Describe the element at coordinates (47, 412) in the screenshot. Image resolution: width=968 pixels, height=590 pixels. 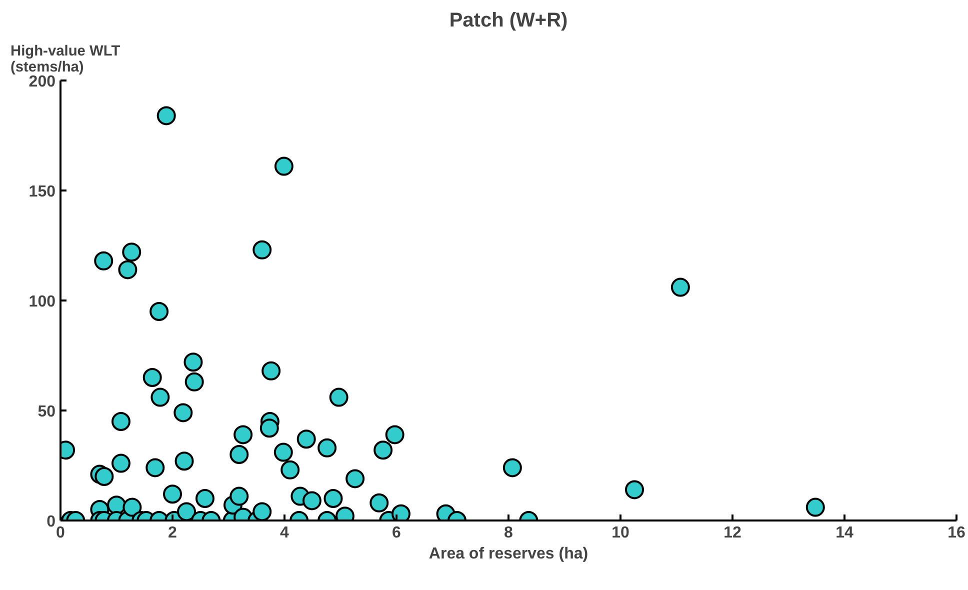
I see `y-tick-label: 50` at that location.